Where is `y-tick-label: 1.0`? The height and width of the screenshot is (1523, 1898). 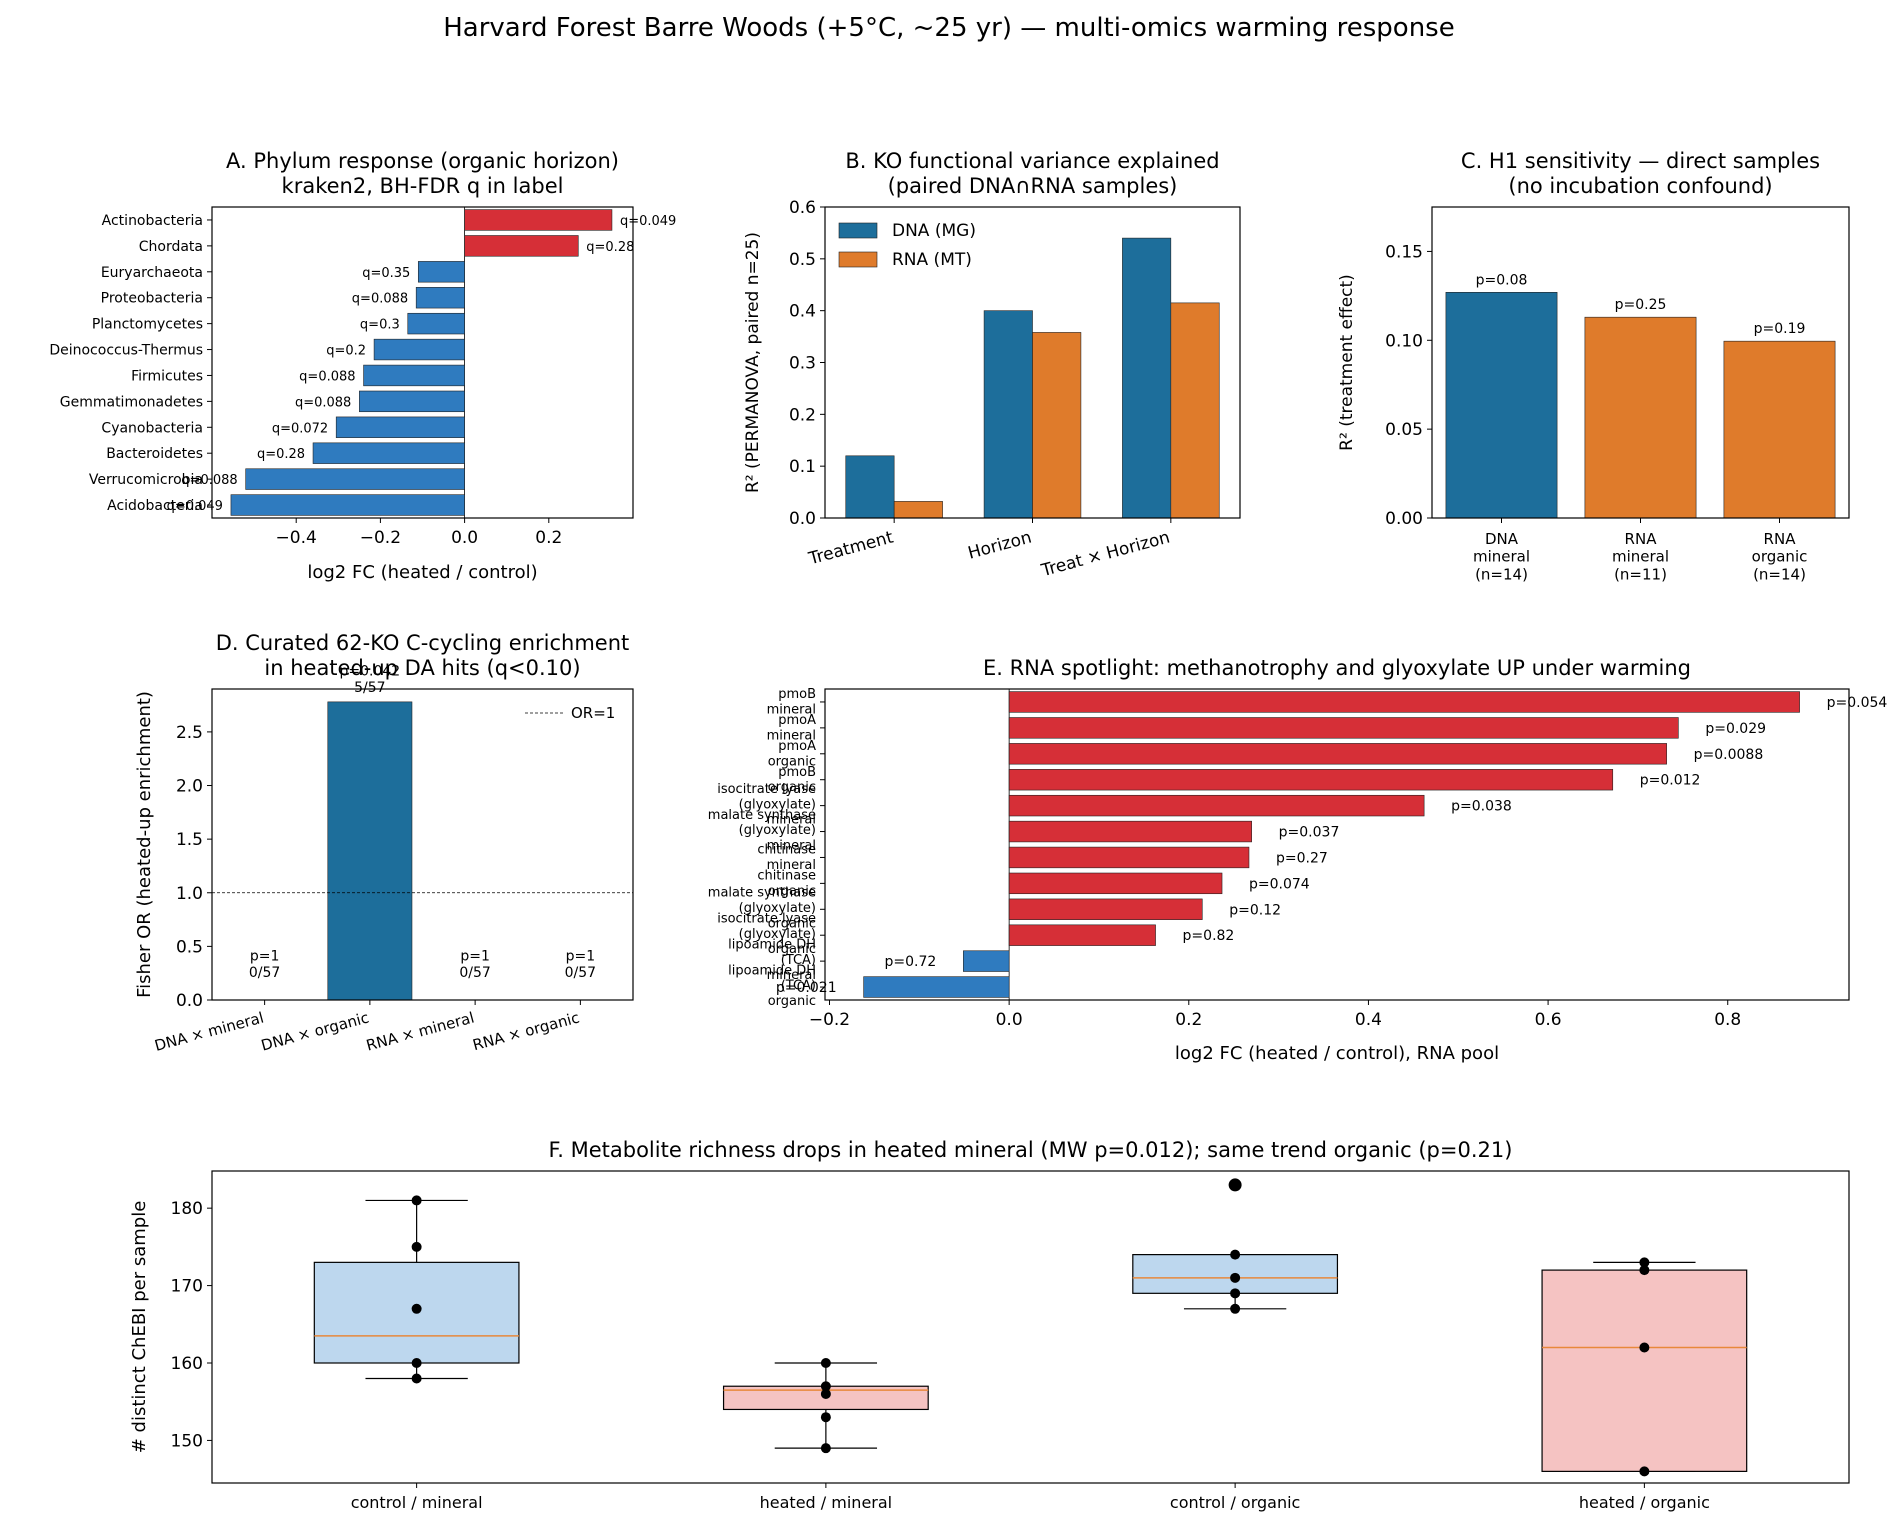 y-tick-label: 1.0 is located at coordinates (189, 894).